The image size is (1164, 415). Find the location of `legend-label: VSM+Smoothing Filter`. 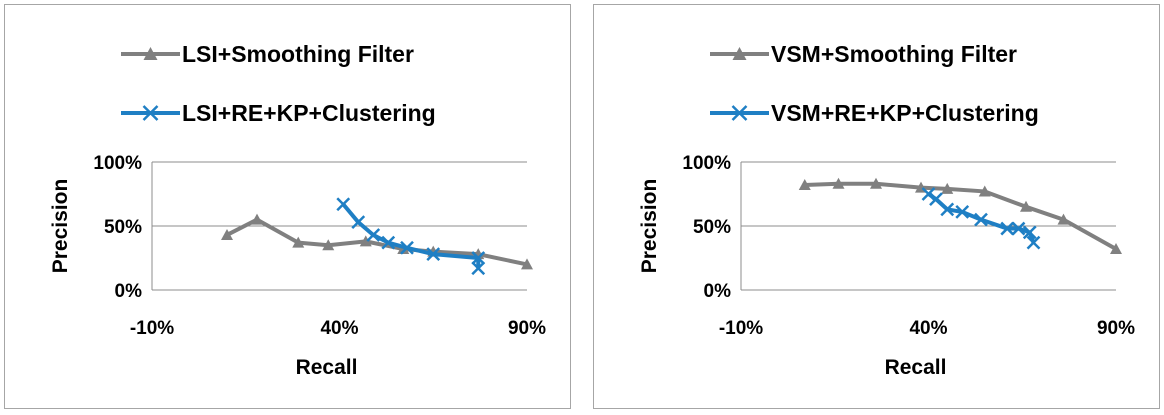

legend-label: VSM+Smoothing Filter is located at coordinates (894, 54).